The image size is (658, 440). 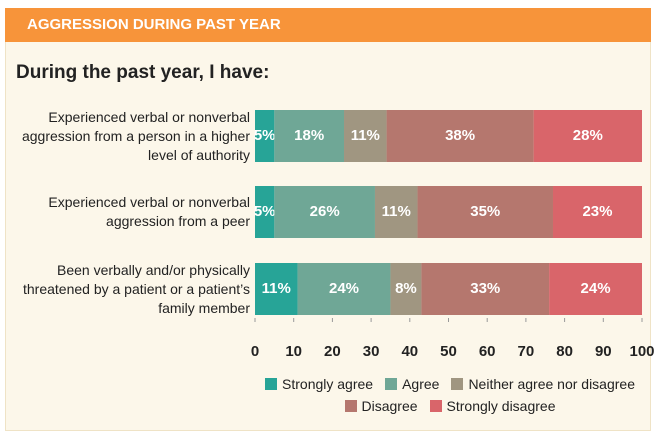 I want to click on legend-label: Strongly agree, so click(x=328, y=384).